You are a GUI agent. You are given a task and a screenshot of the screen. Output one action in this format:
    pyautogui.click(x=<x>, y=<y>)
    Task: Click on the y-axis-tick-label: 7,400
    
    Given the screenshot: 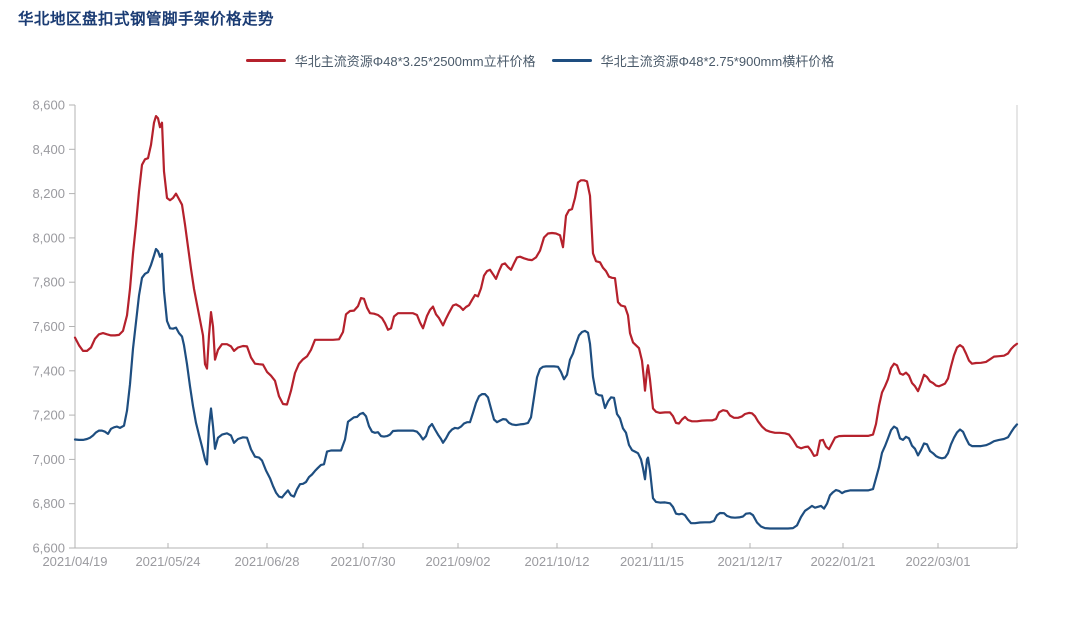 What is the action you would take?
    pyautogui.click(x=48, y=370)
    